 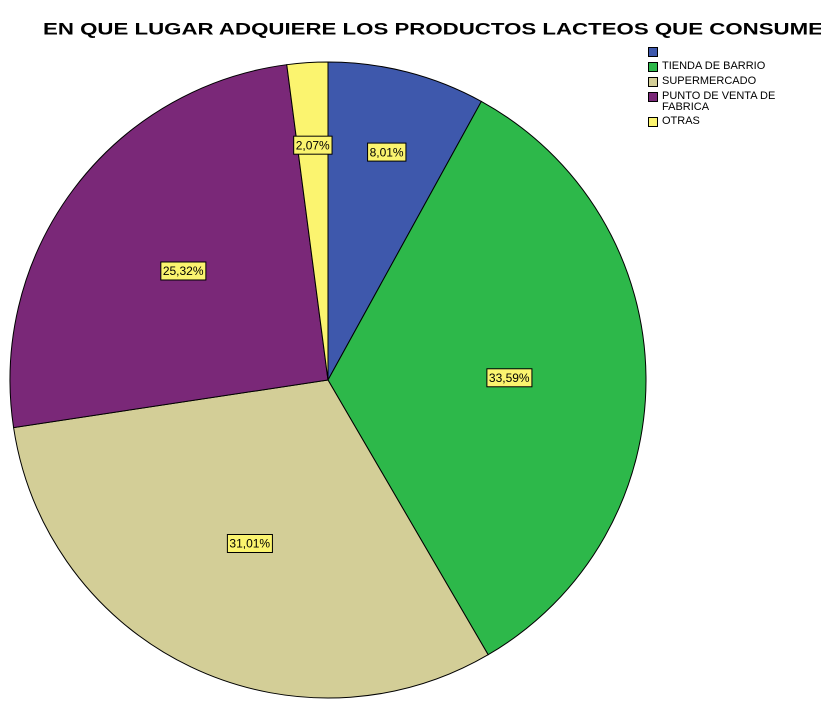 I want to click on legend-label: TIENDA DE BARRIO, so click(x=714, y=66).